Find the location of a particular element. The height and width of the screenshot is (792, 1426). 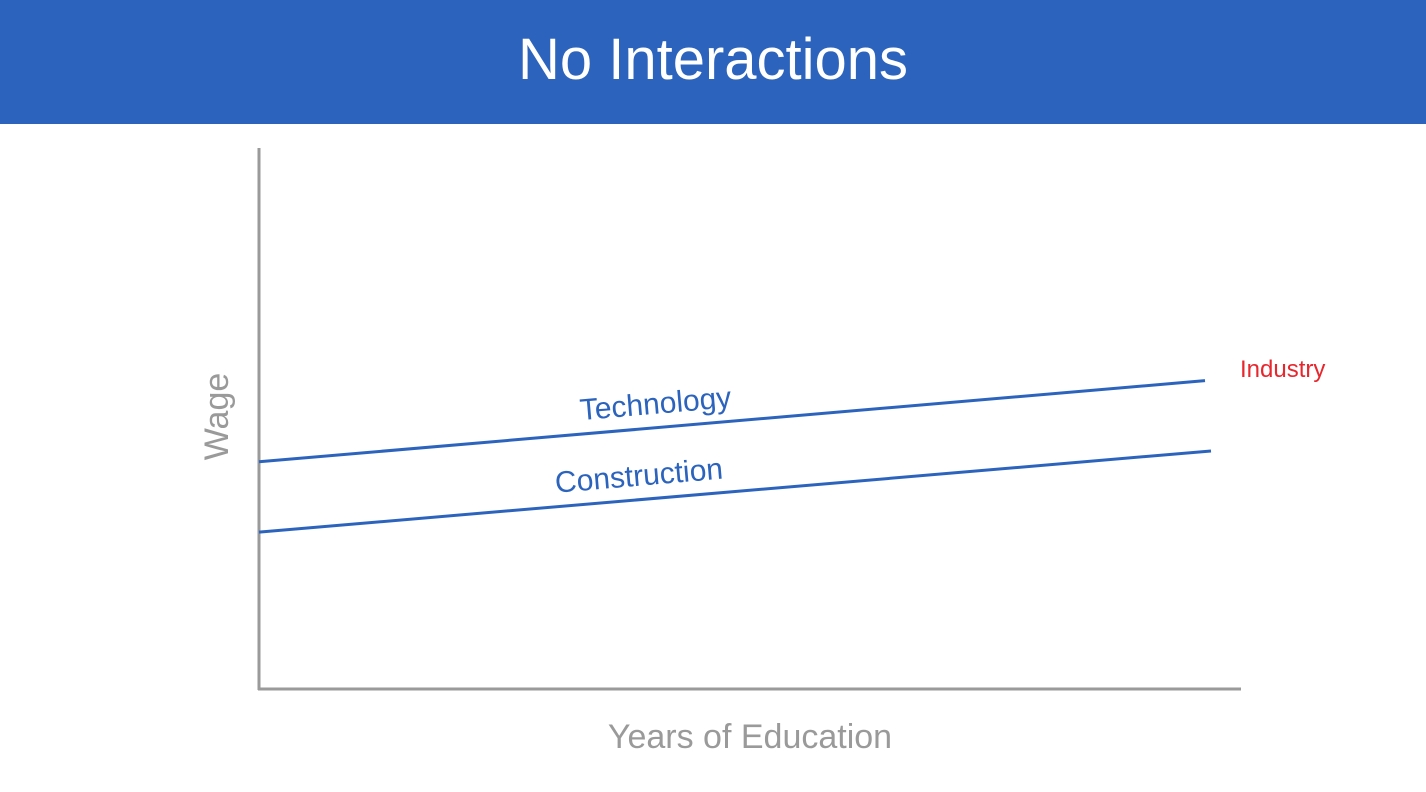

legend-title: Industry is located at coordinates (1282, 369).